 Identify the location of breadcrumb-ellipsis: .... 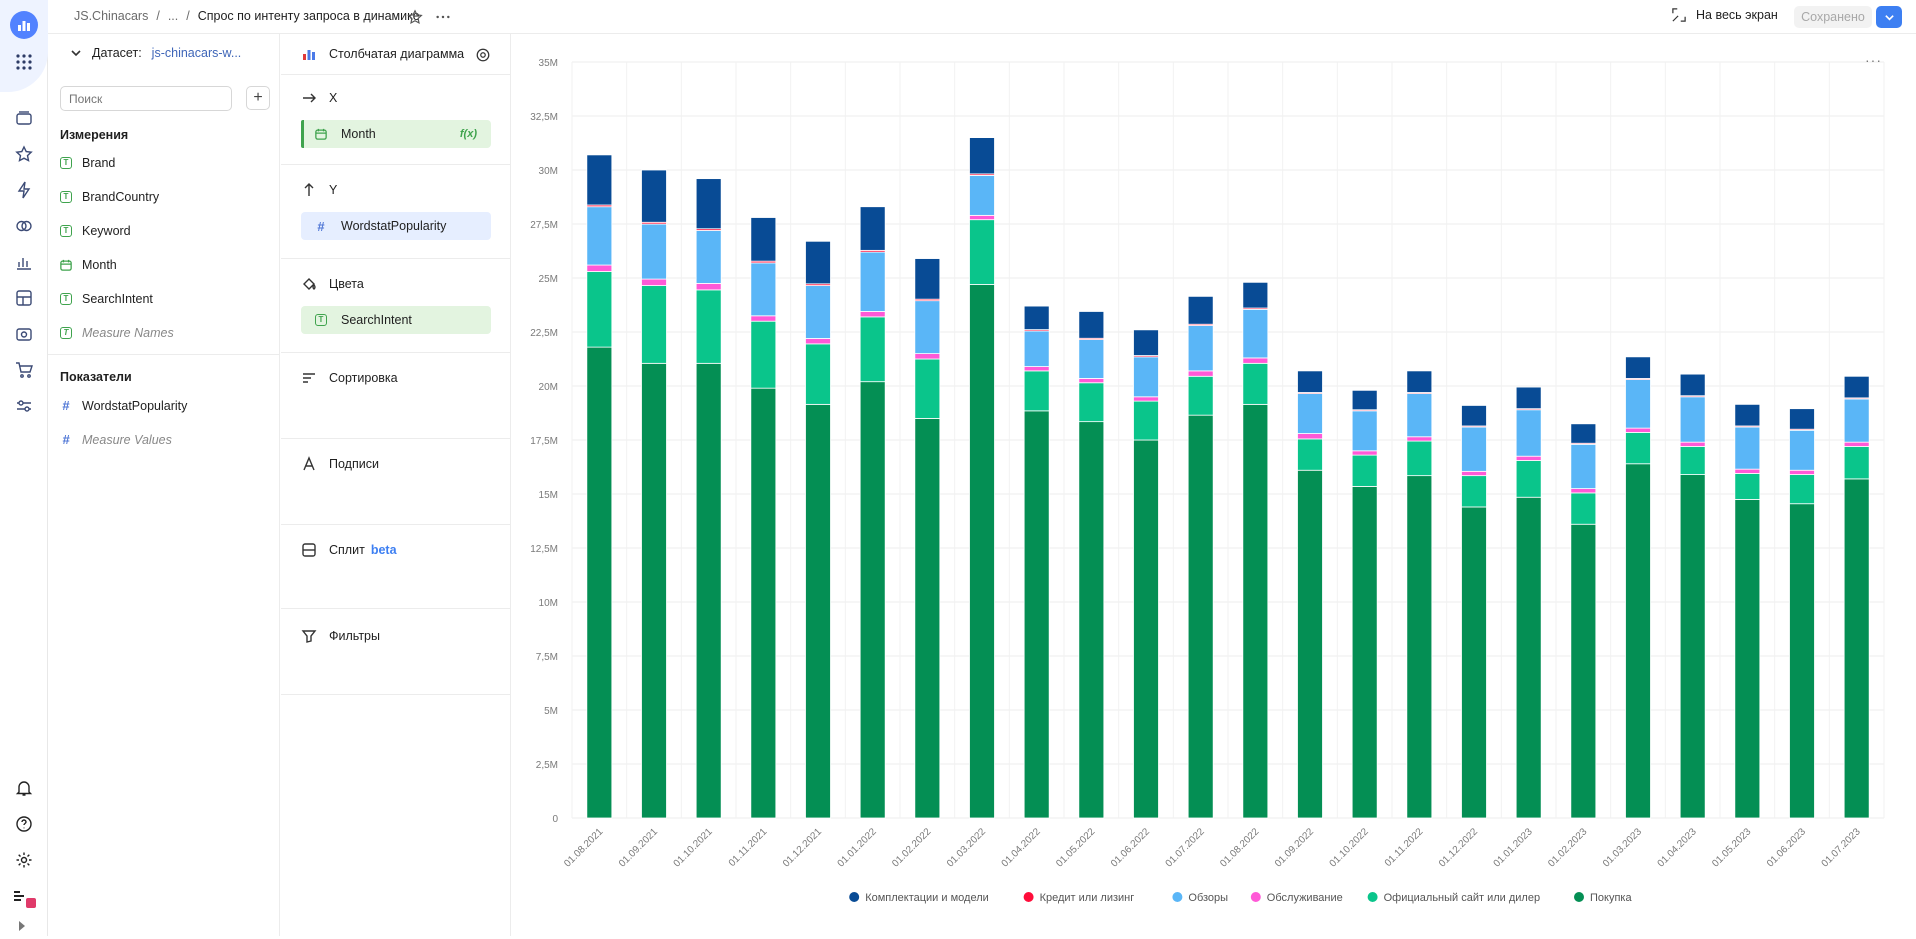
(173, 16).